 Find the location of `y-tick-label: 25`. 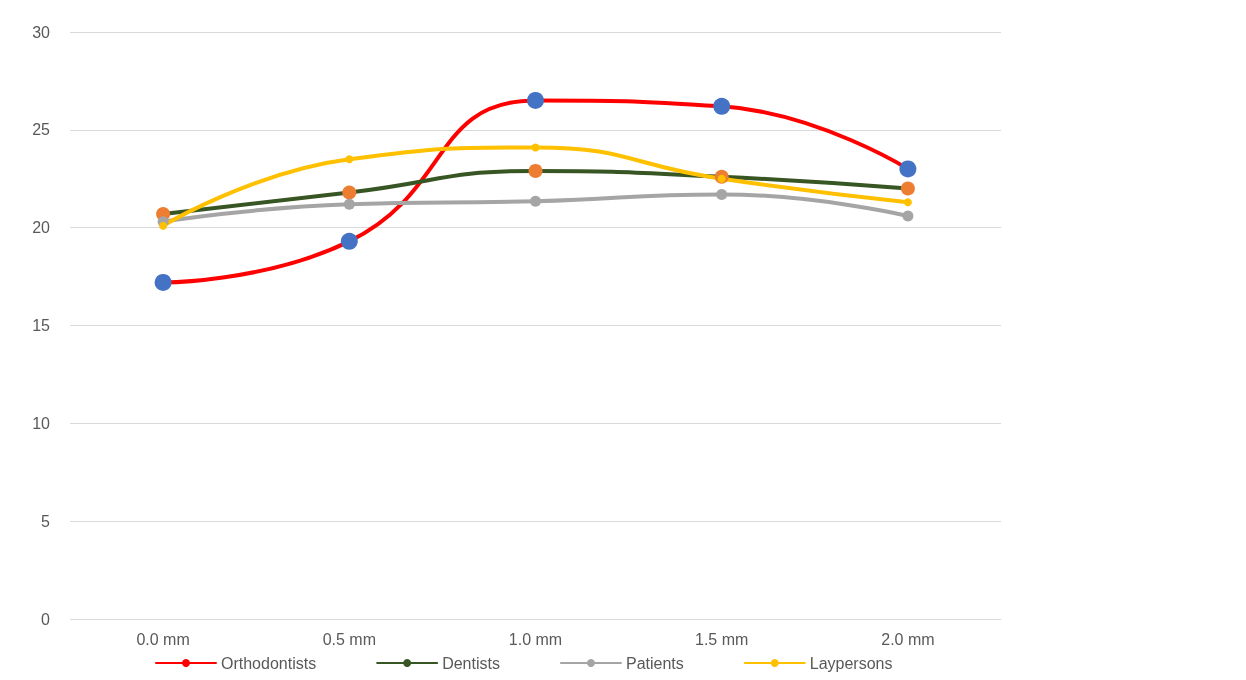

y-tick-label: 25 is located at coordinates (41, 130).